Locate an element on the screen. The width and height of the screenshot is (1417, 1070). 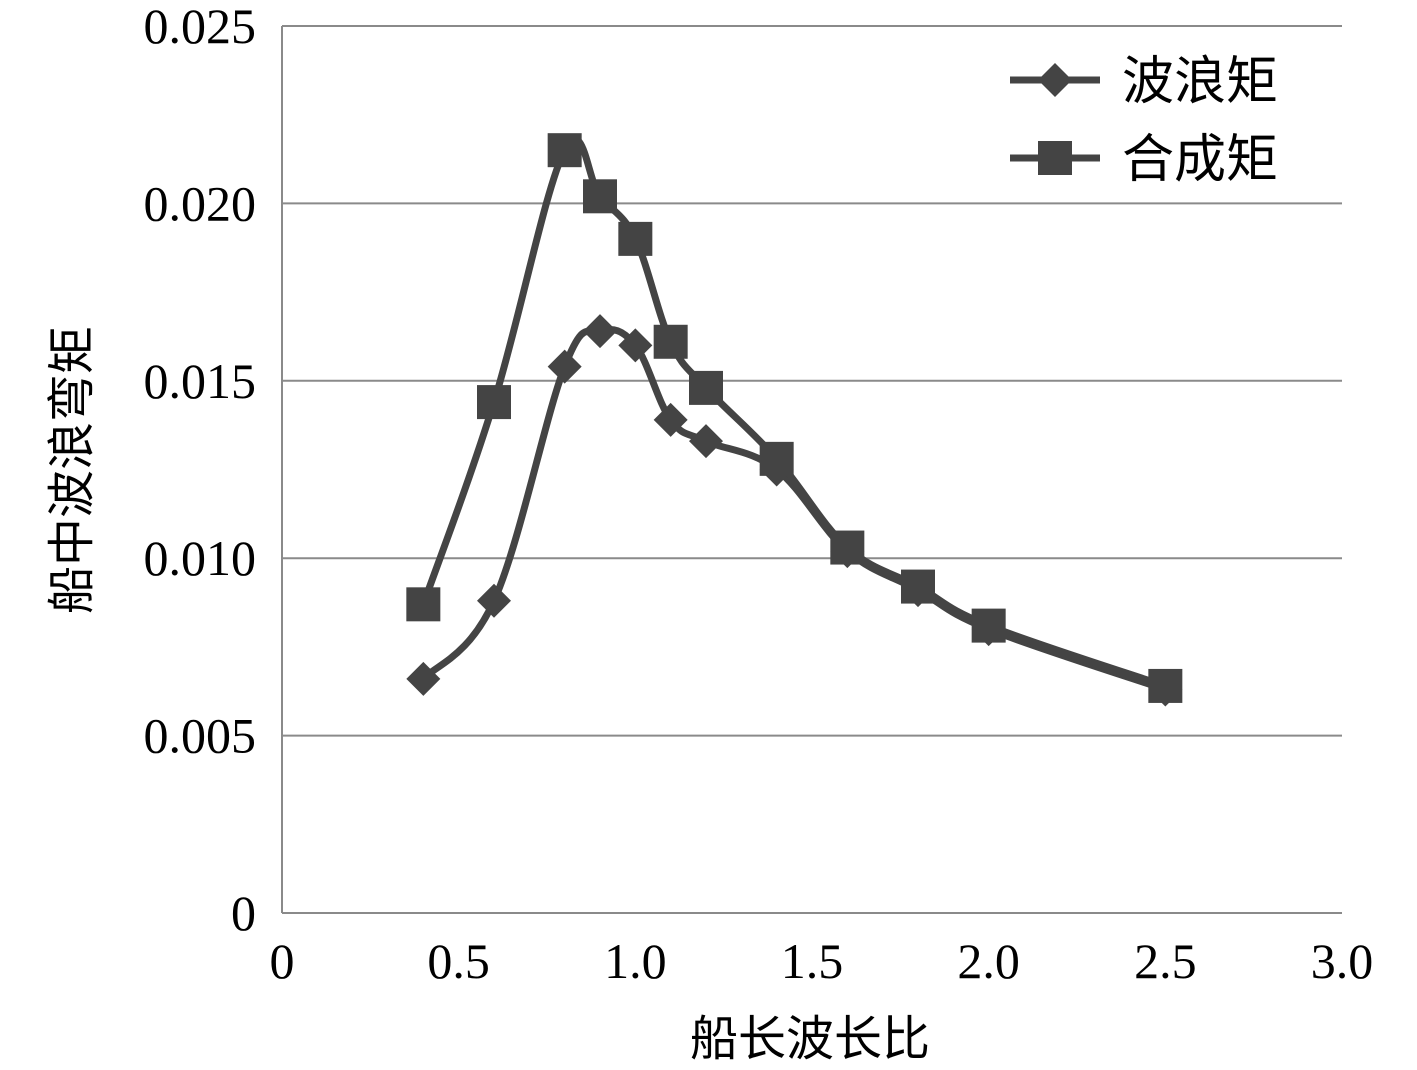
x-tick-label: 2.5 is located at coordinates (1165, 961).